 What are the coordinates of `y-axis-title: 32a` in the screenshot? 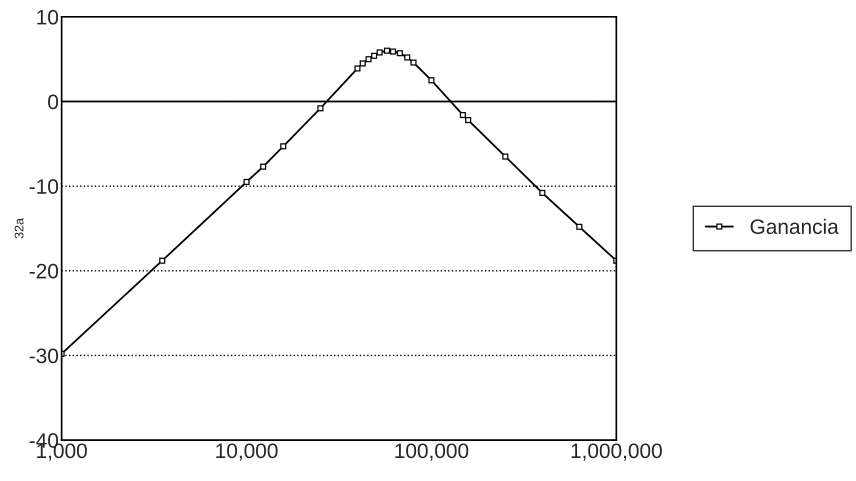 It's located at (19, 228).